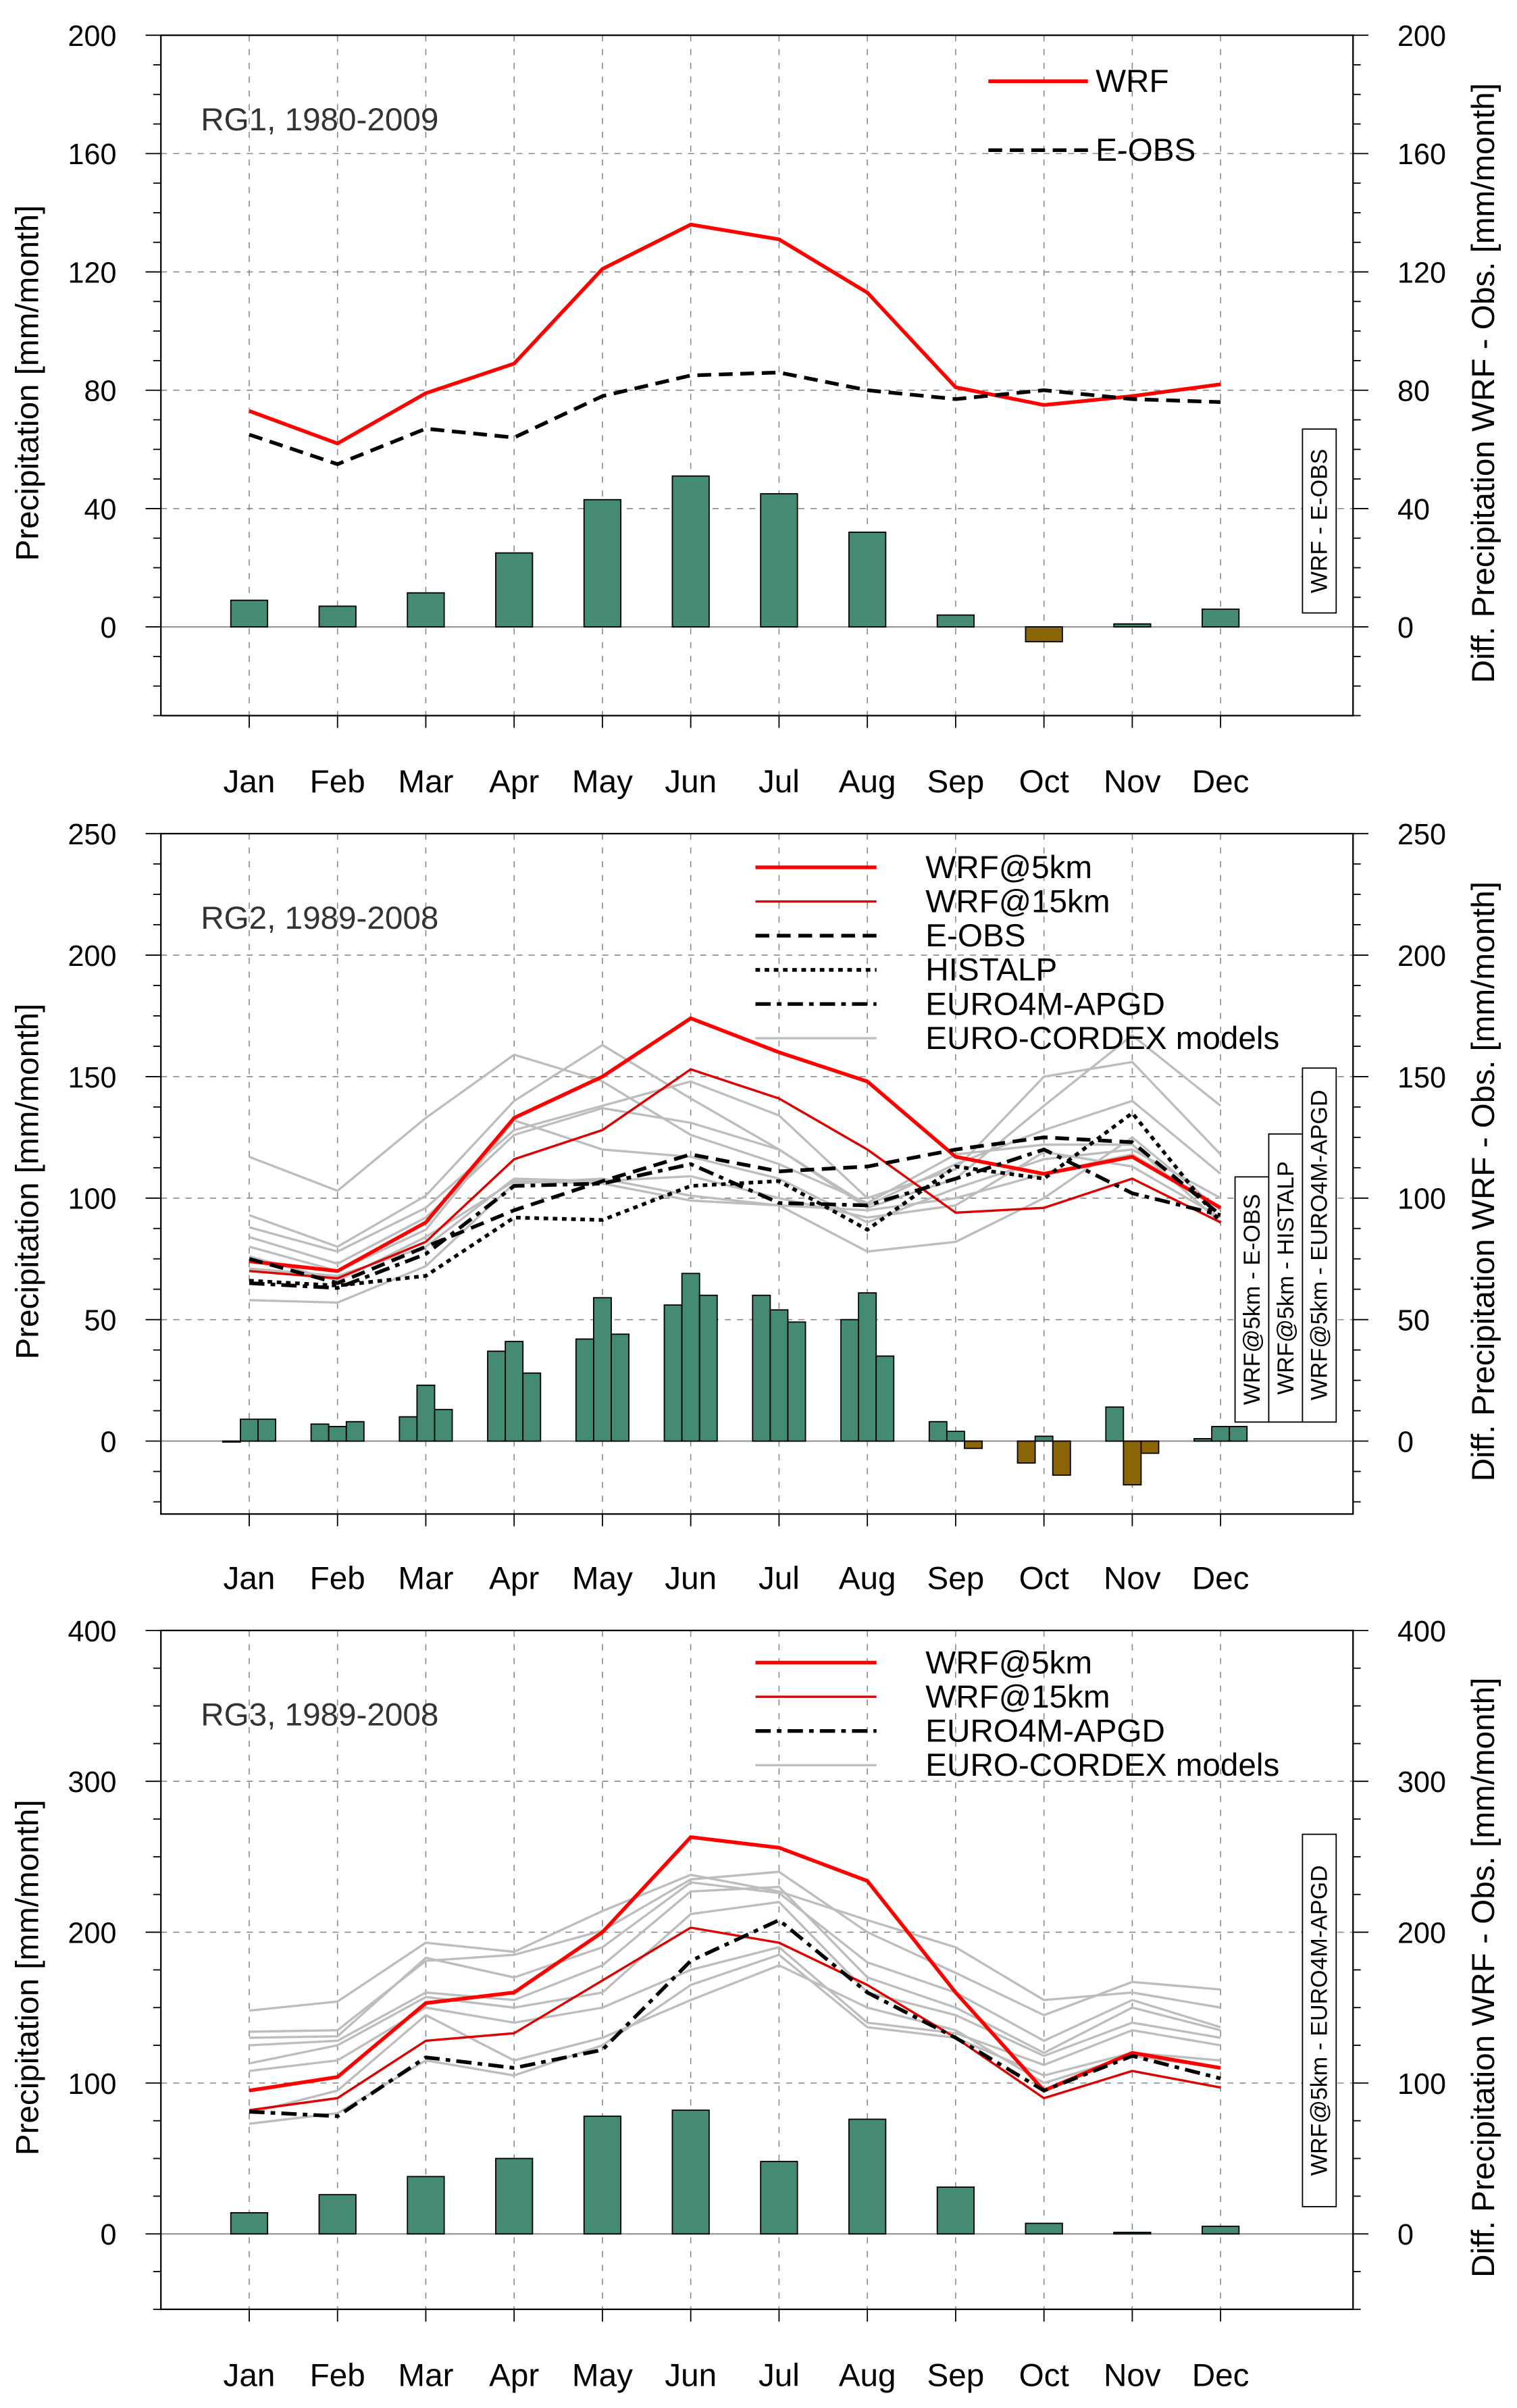  What do you see at coordinates (1221, 782) in the screenshot?
I see `x-tick-label: Dec` at bounding box center [1221, 782].